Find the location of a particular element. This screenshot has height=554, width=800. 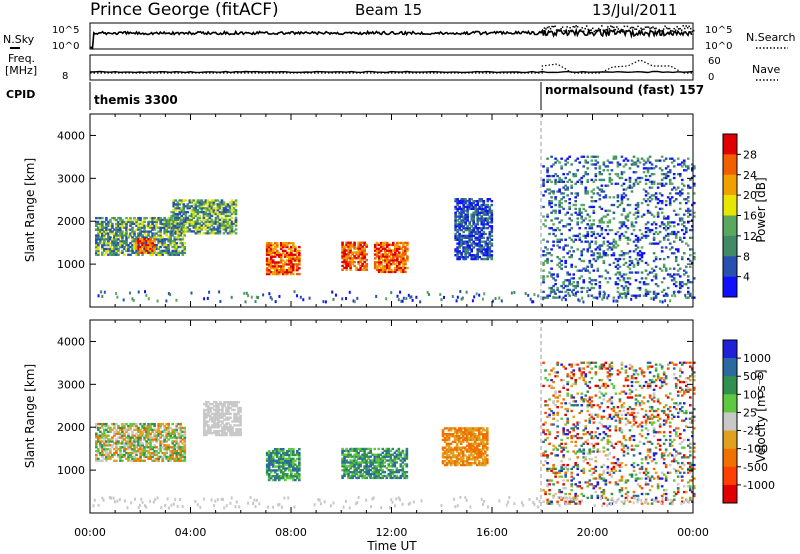

y-tick-label: 4000 is located at coordinates (71, 135).